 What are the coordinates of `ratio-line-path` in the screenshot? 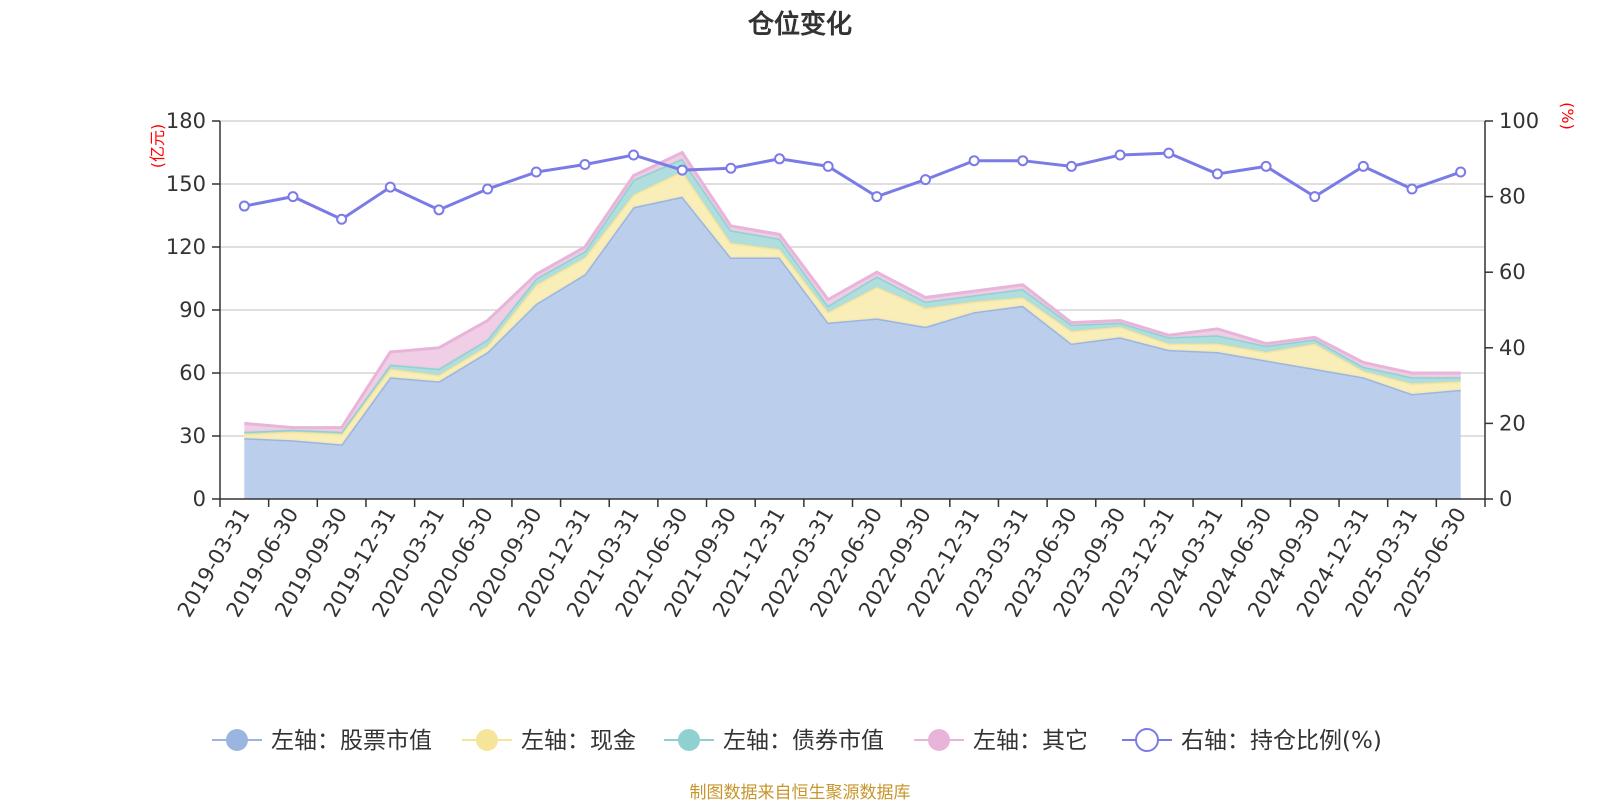 It's located at (853, 186).